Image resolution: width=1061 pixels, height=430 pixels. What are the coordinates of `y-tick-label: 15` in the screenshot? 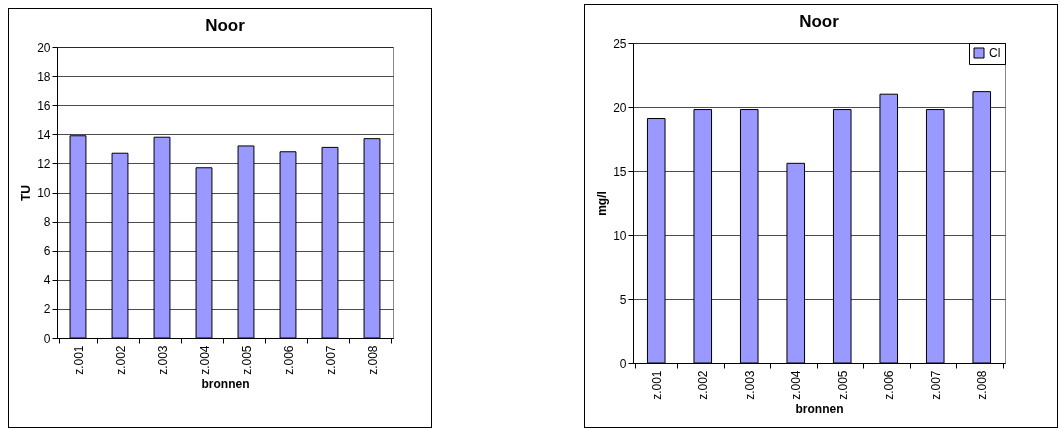 It's located at (620, 171).